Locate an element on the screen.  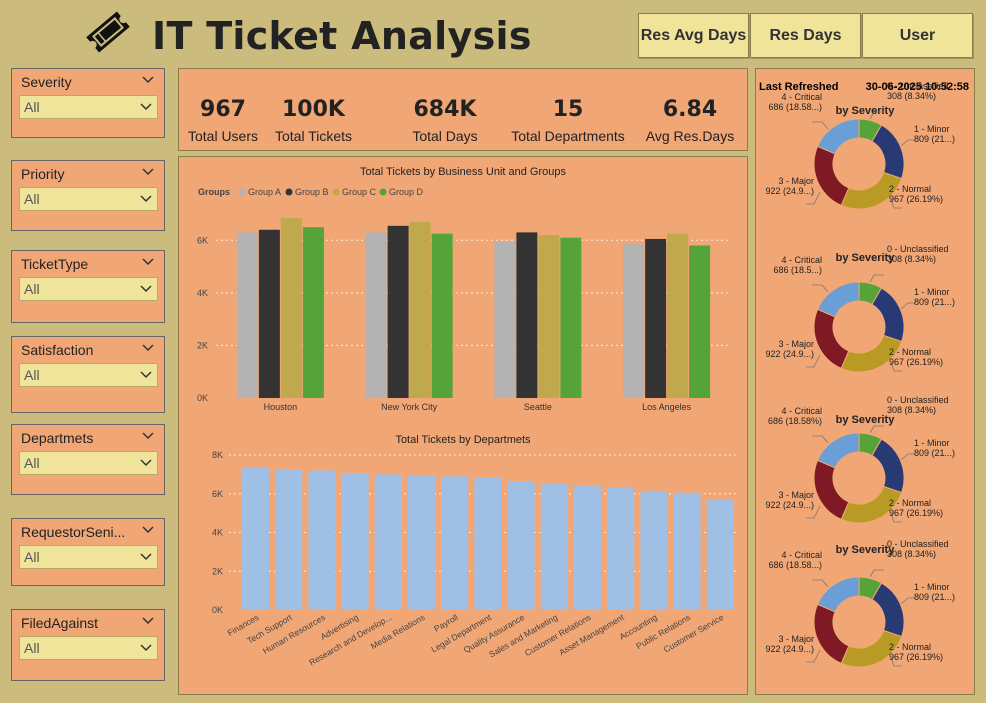
slice-name: 3 - Major is located at coordinates (796, 495).